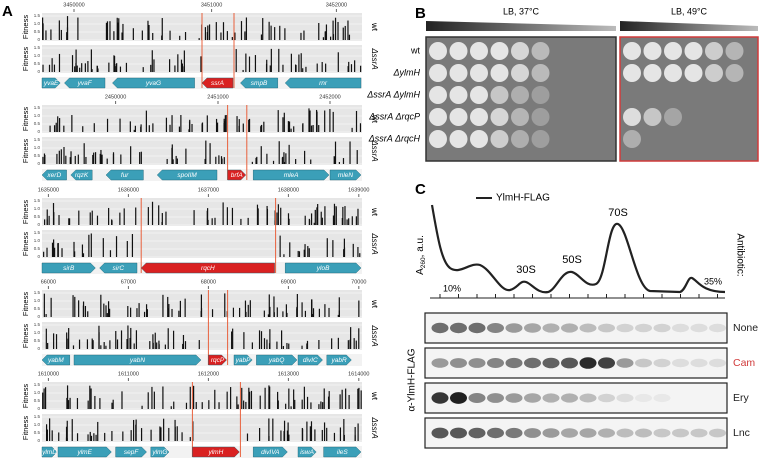 This screenshot has height=463, width=764. I want to click on coordinate-label: 1613000, so click(288, 374).